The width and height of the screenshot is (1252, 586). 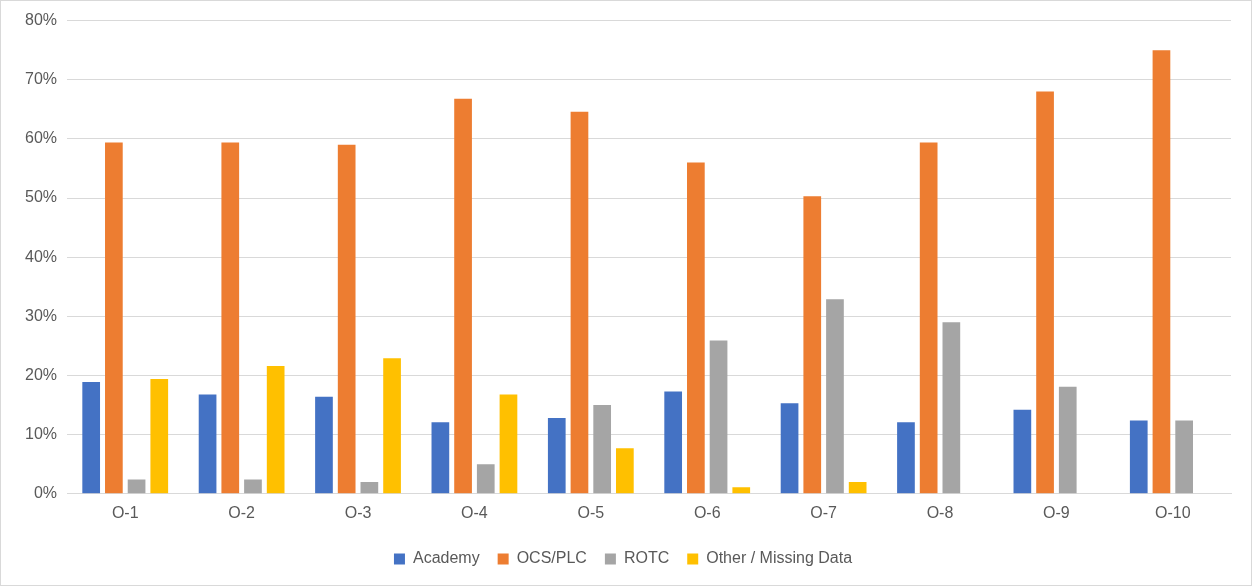 I want to click on y-tick-label: 50%, so click(x=41, y=197).